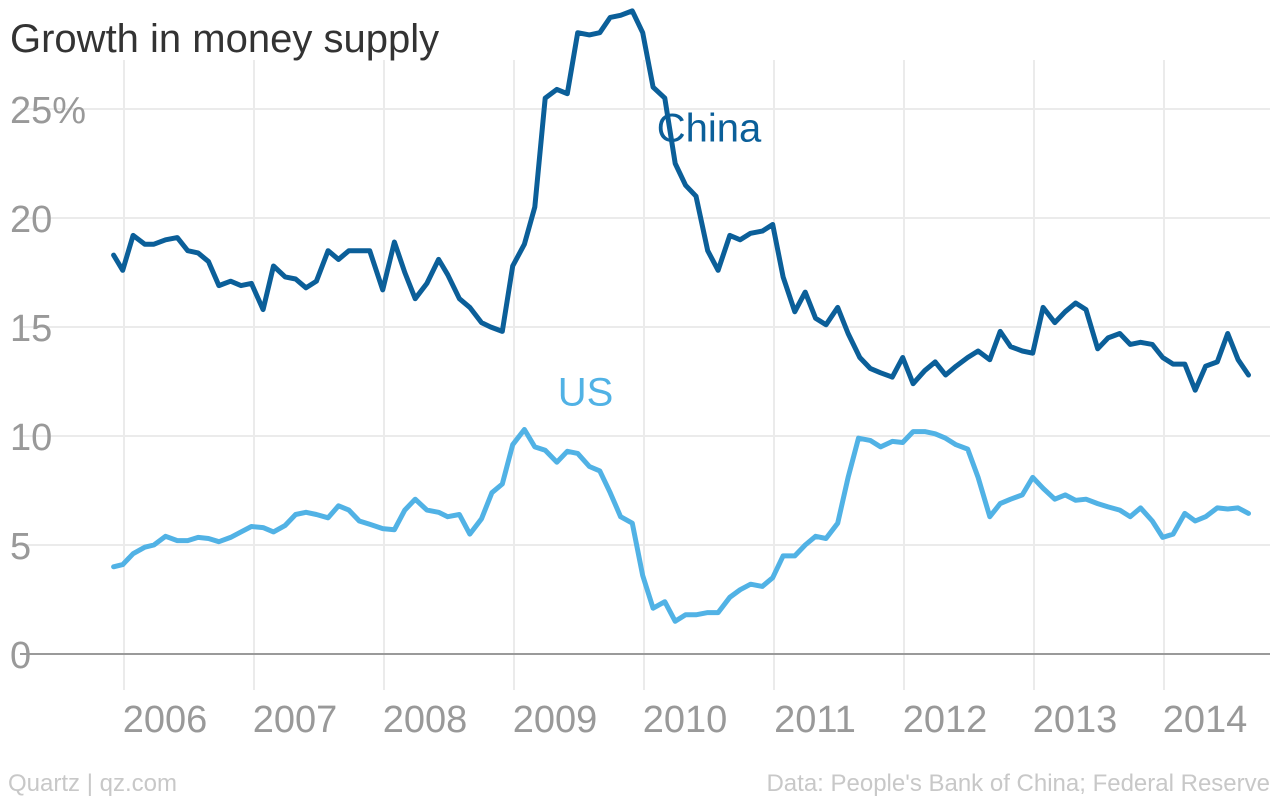  Describe the element at coordinates (1075, 720) in the screenshot. I see `x-tick-label: 2013` at that location.